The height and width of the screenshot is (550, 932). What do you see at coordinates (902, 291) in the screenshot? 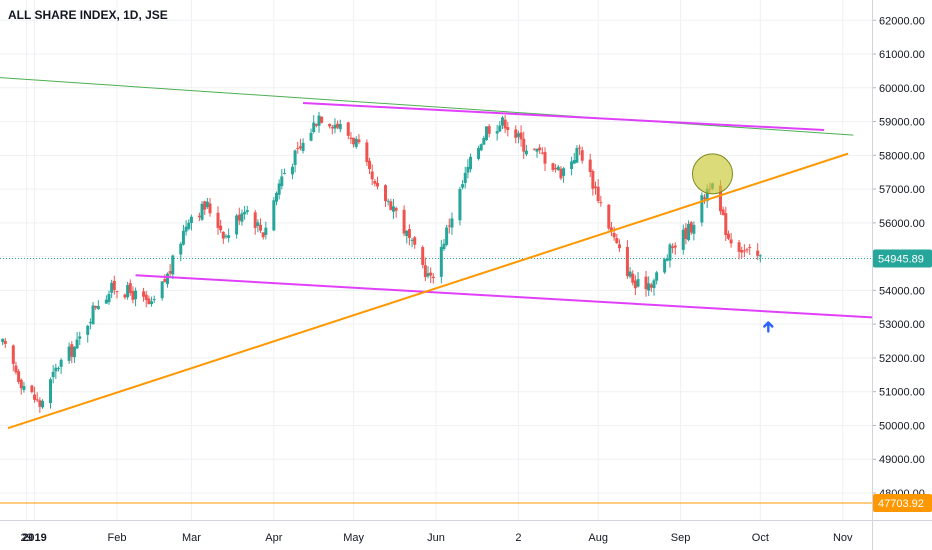
I see `y-tick-label: 54000.00` at bounding box center [902, 291].